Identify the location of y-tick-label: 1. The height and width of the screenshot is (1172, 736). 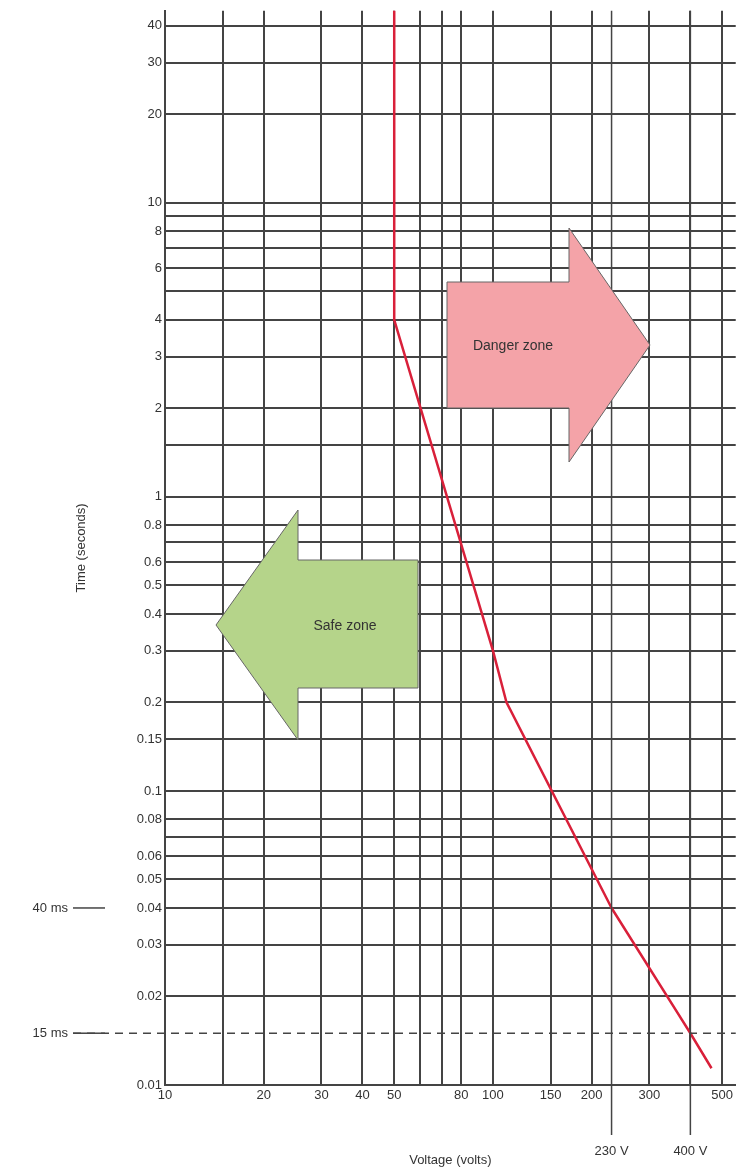
(158, 496).